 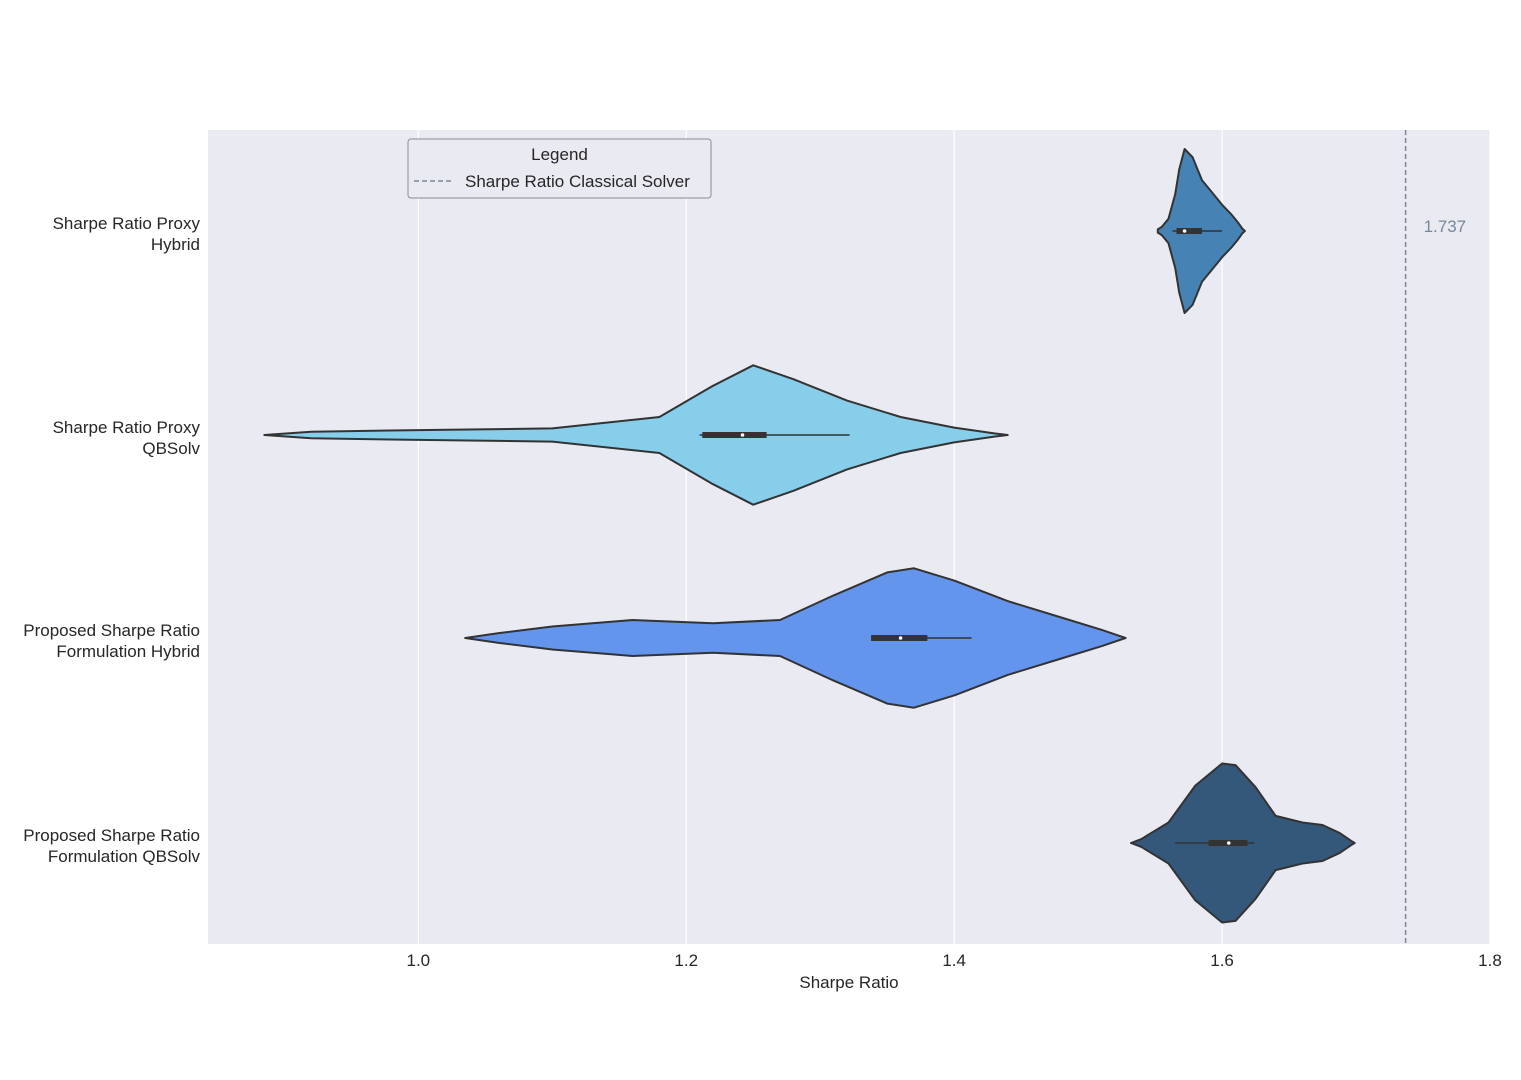 What do you see at coordinates (1435, 537) in the screenshot?
I see `reference-line-group: 1.737` at bounding box center [1435, 537].